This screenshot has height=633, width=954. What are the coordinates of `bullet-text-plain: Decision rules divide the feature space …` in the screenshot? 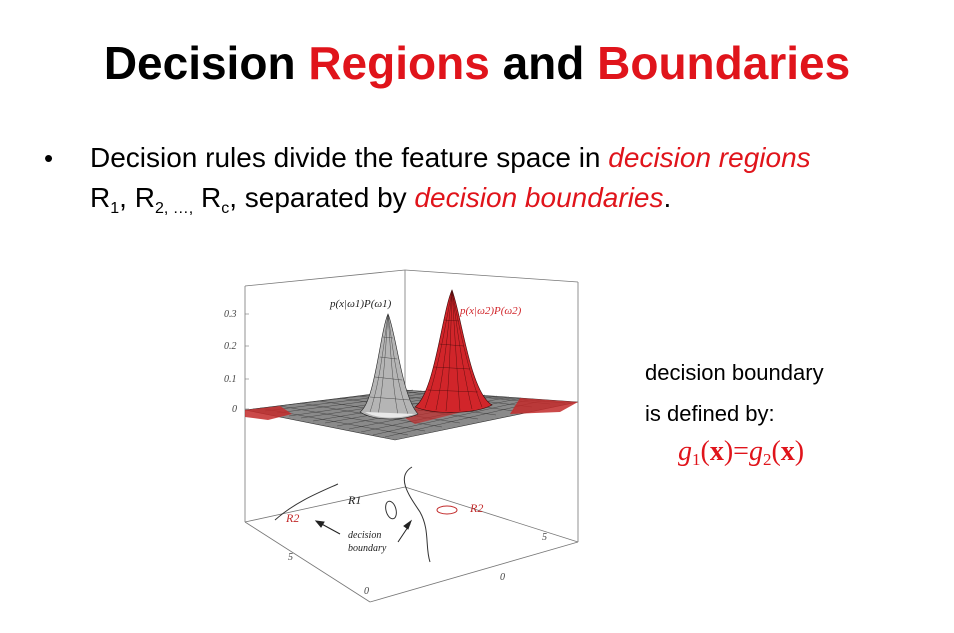 It's located at (345, 157).